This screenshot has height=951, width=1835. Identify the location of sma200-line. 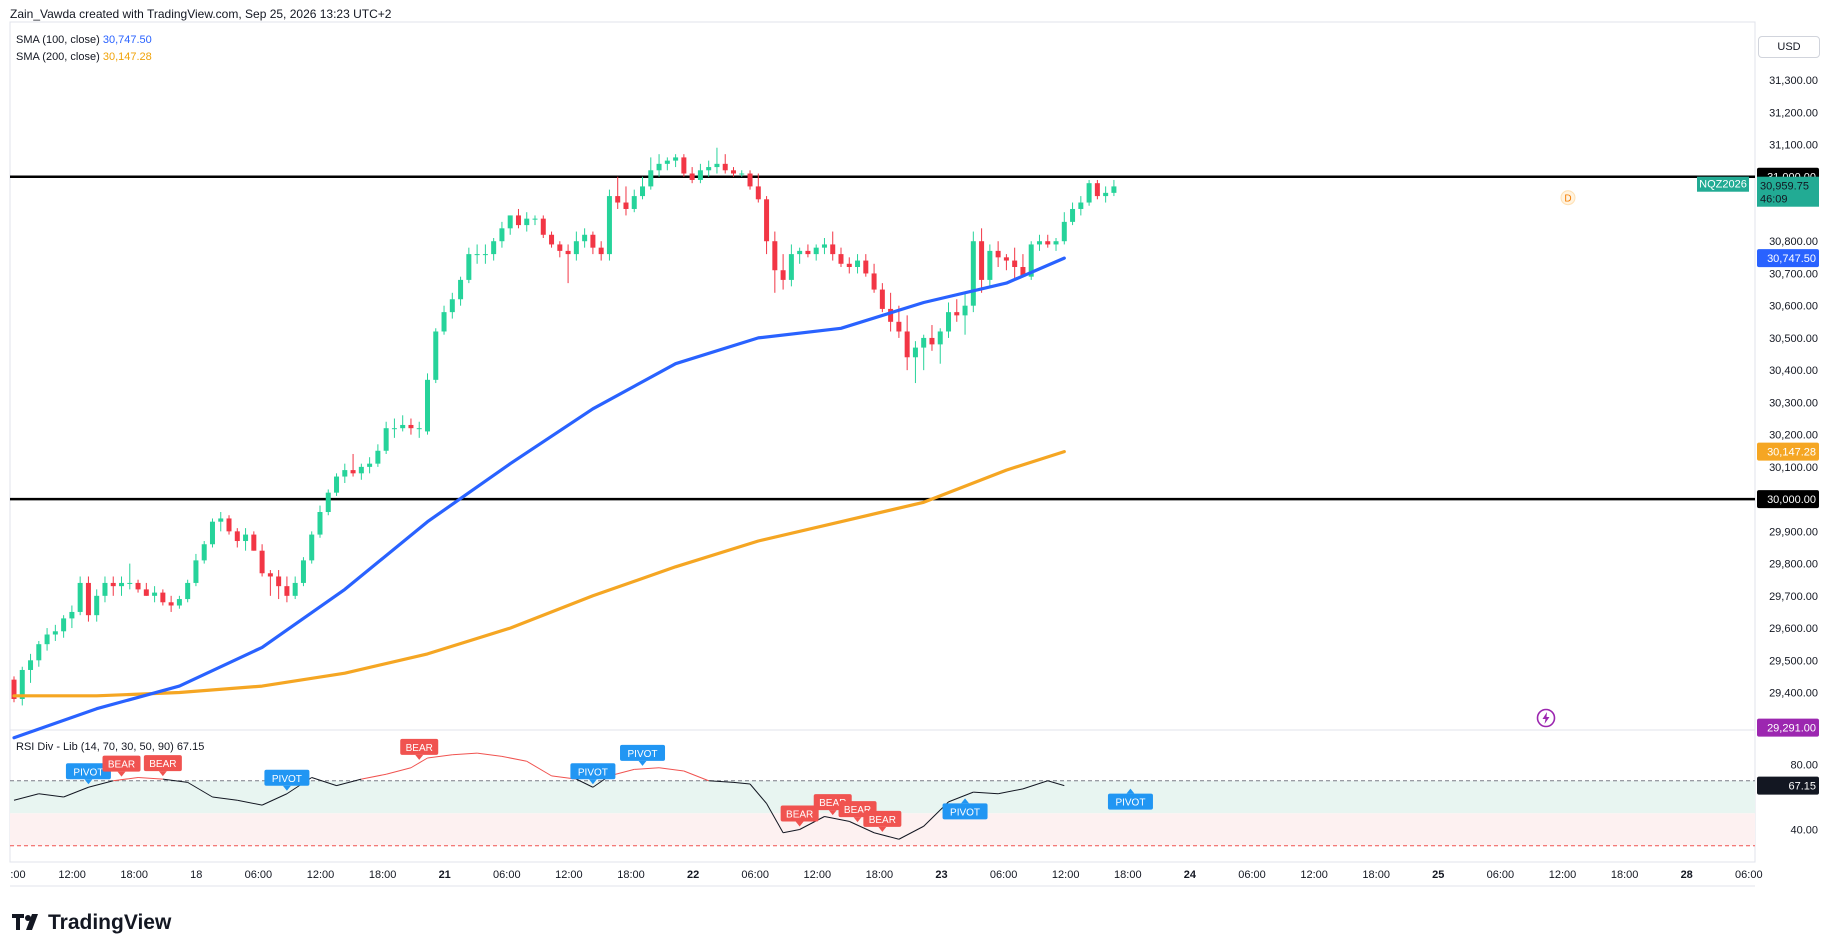
(539, 574).